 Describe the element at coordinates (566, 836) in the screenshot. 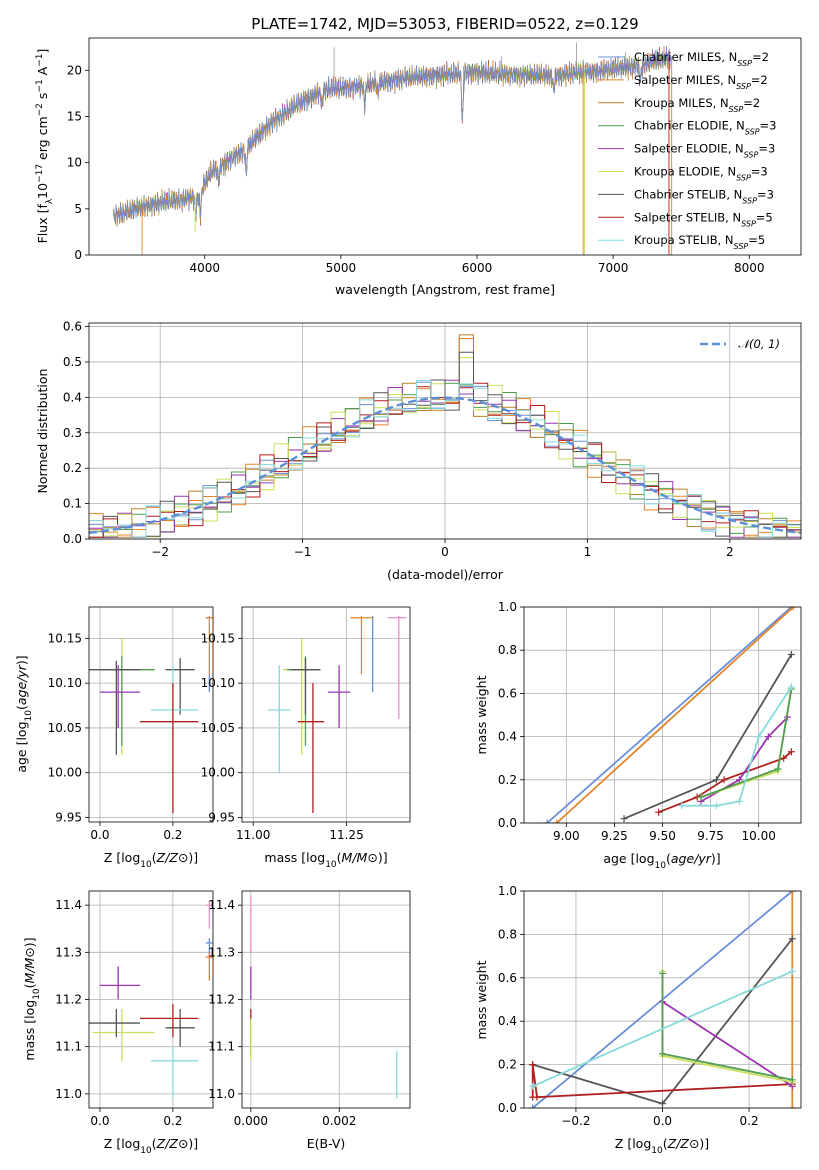

I see `x-tick-label: 9.00` at that location.